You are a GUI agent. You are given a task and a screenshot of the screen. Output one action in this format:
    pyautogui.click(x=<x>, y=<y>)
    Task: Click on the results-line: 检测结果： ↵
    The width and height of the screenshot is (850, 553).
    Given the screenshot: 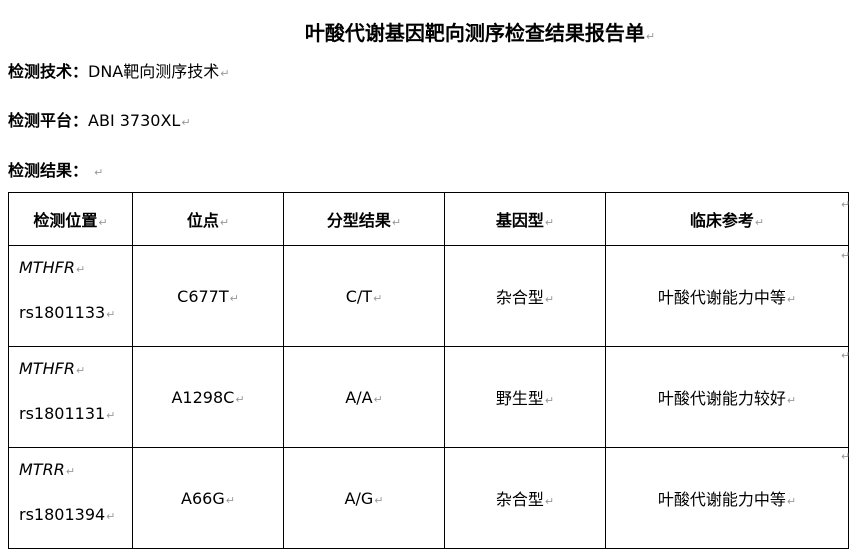 What is the action you would take?
    pyautogui.click(x=55, y=169)
    